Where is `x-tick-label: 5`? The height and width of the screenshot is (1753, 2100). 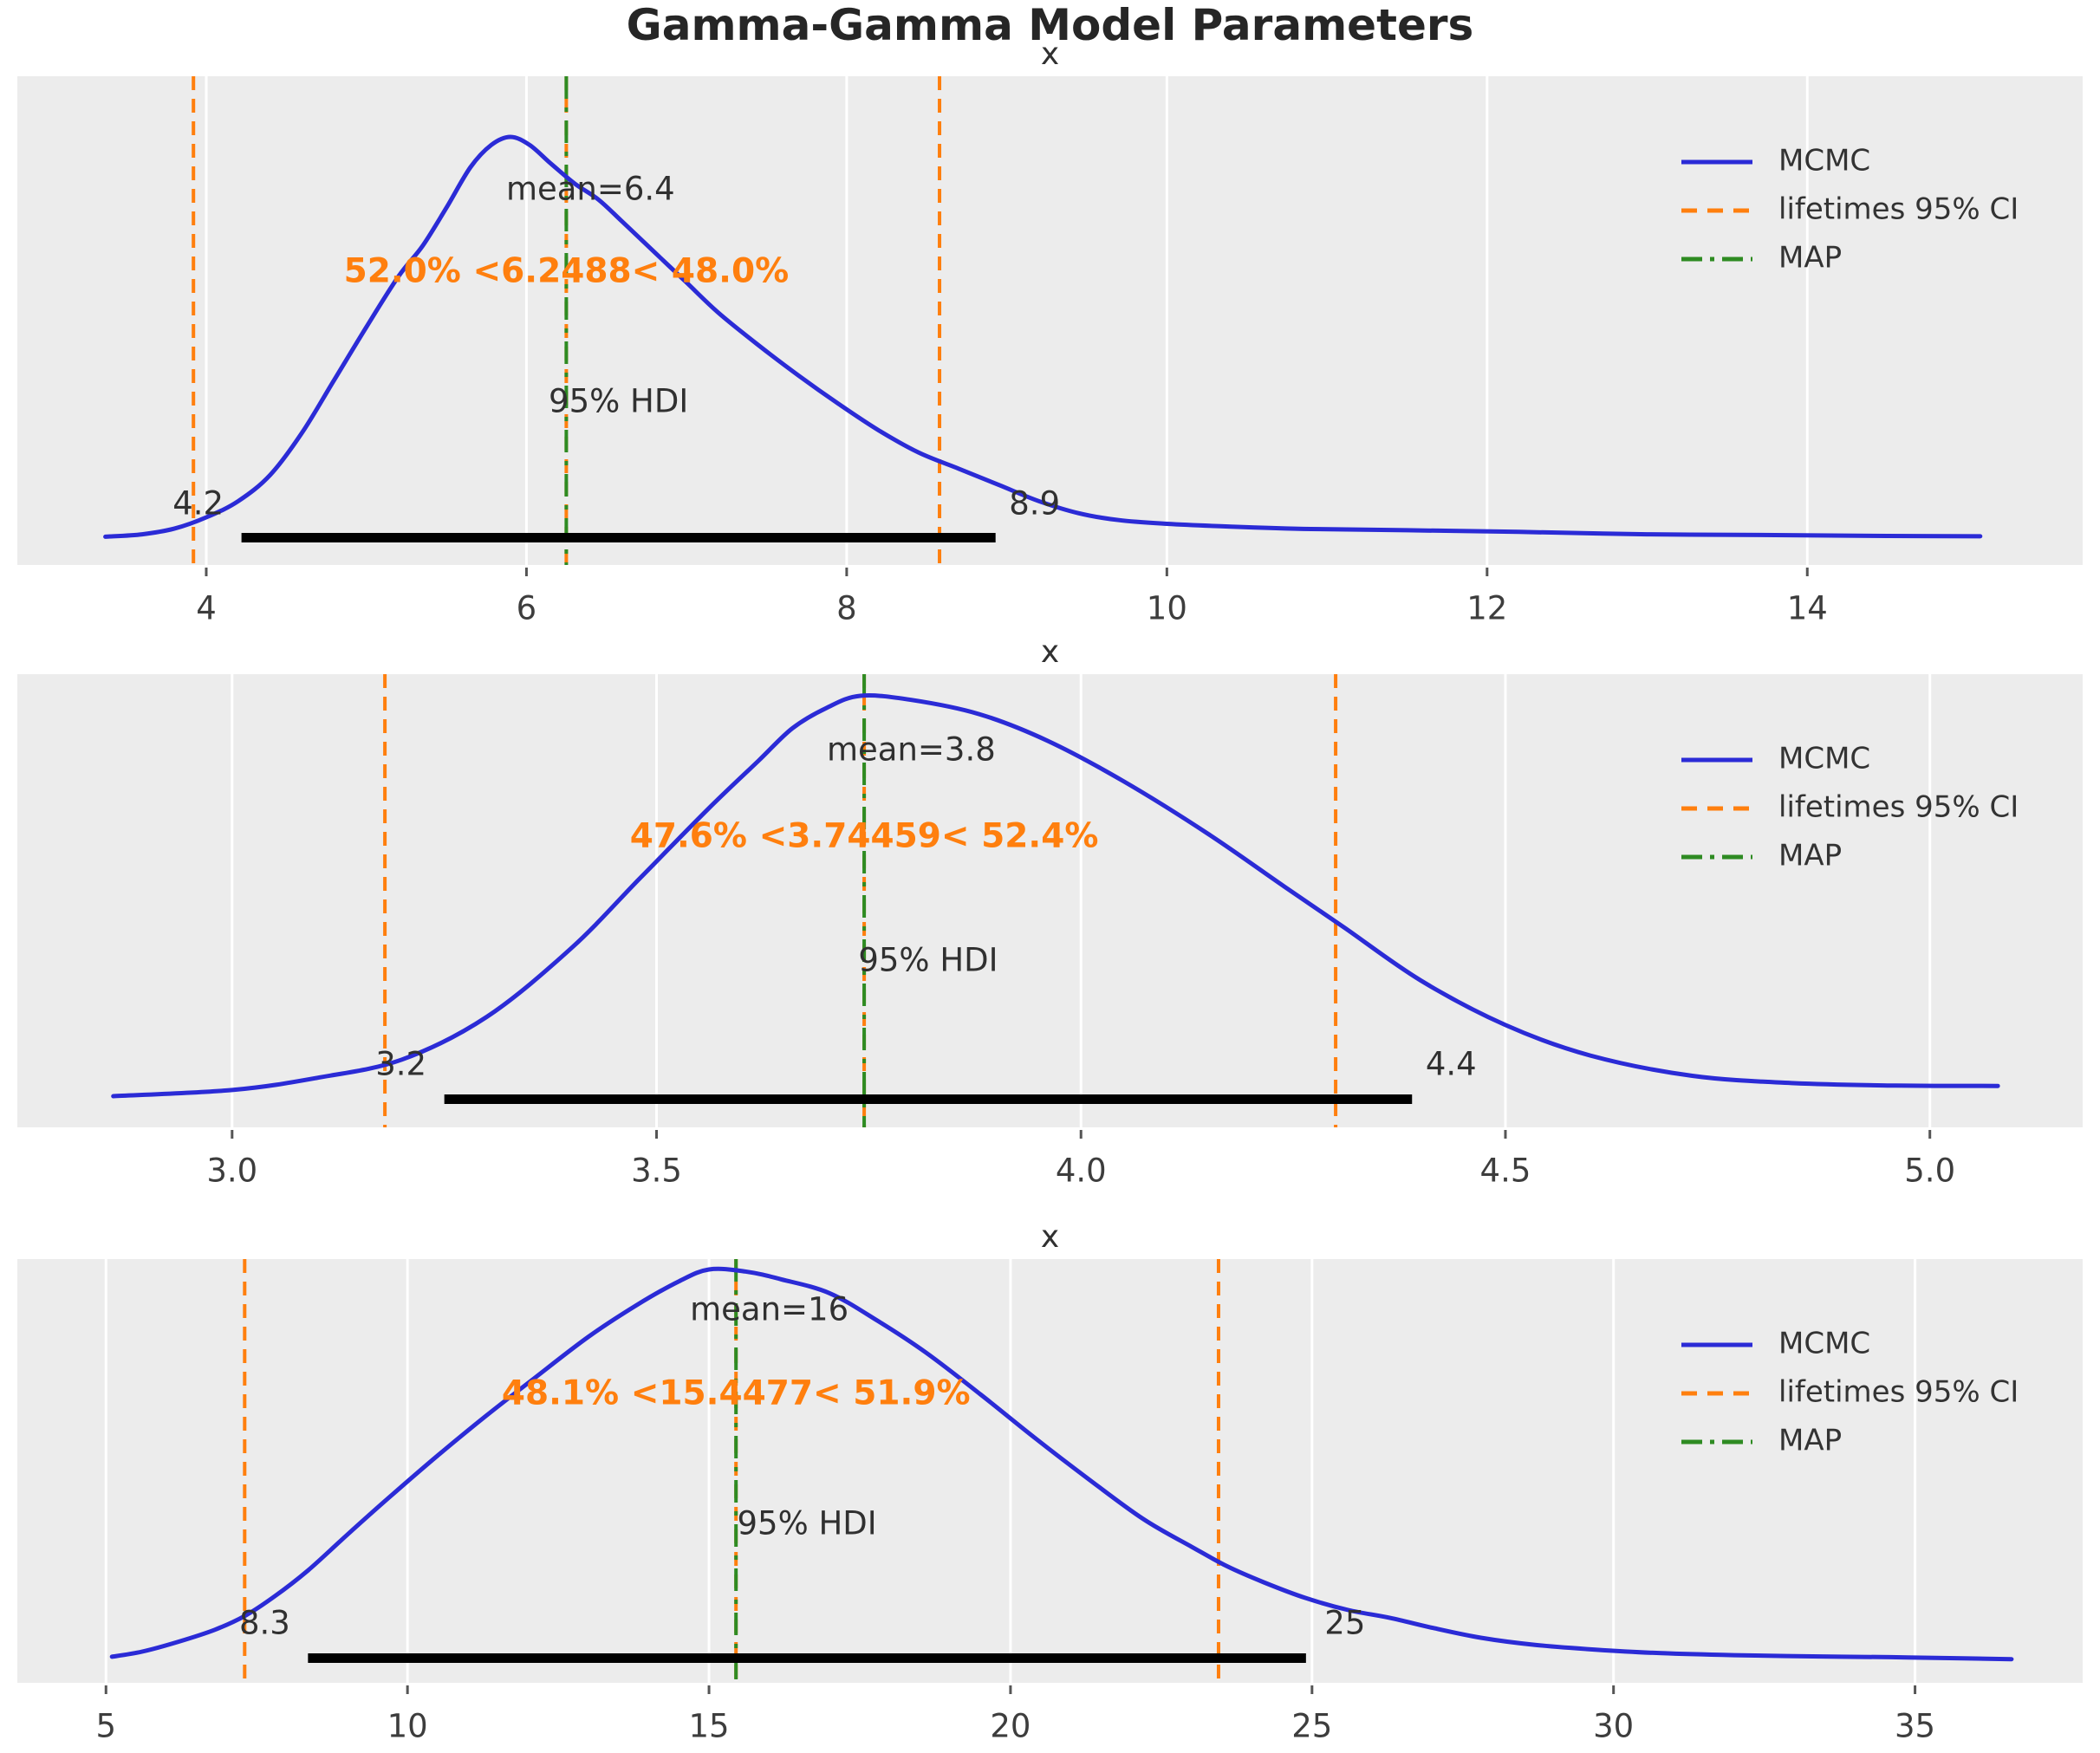
x-tick-label: 5 is located at coordinates (106, 1726).